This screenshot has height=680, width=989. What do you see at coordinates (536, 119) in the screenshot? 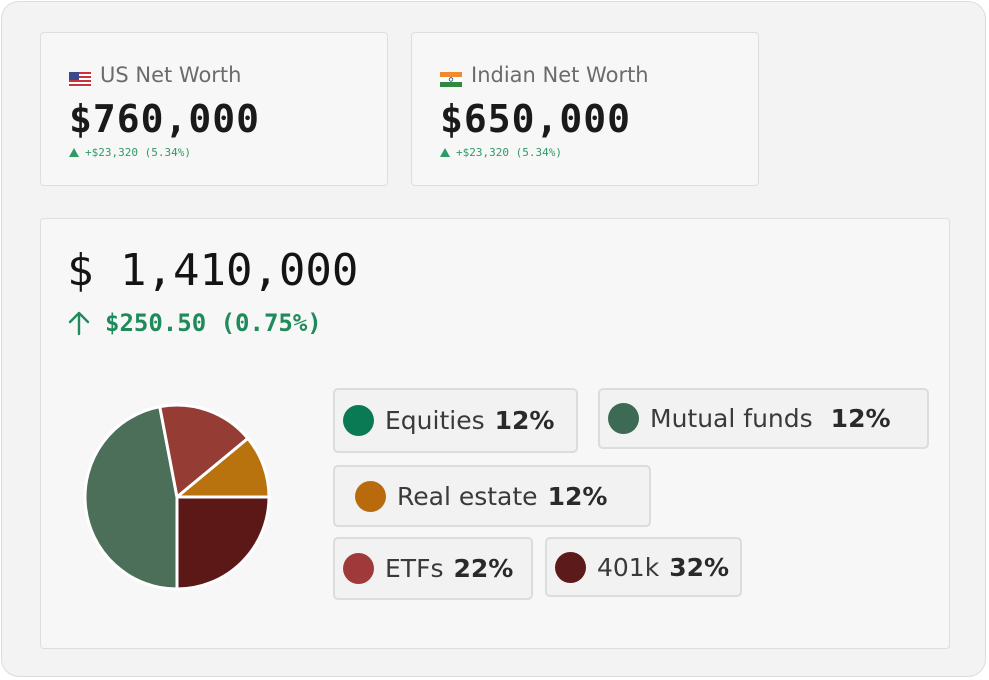
I see `card-value: $650,000` at bounding box center [536, 119].